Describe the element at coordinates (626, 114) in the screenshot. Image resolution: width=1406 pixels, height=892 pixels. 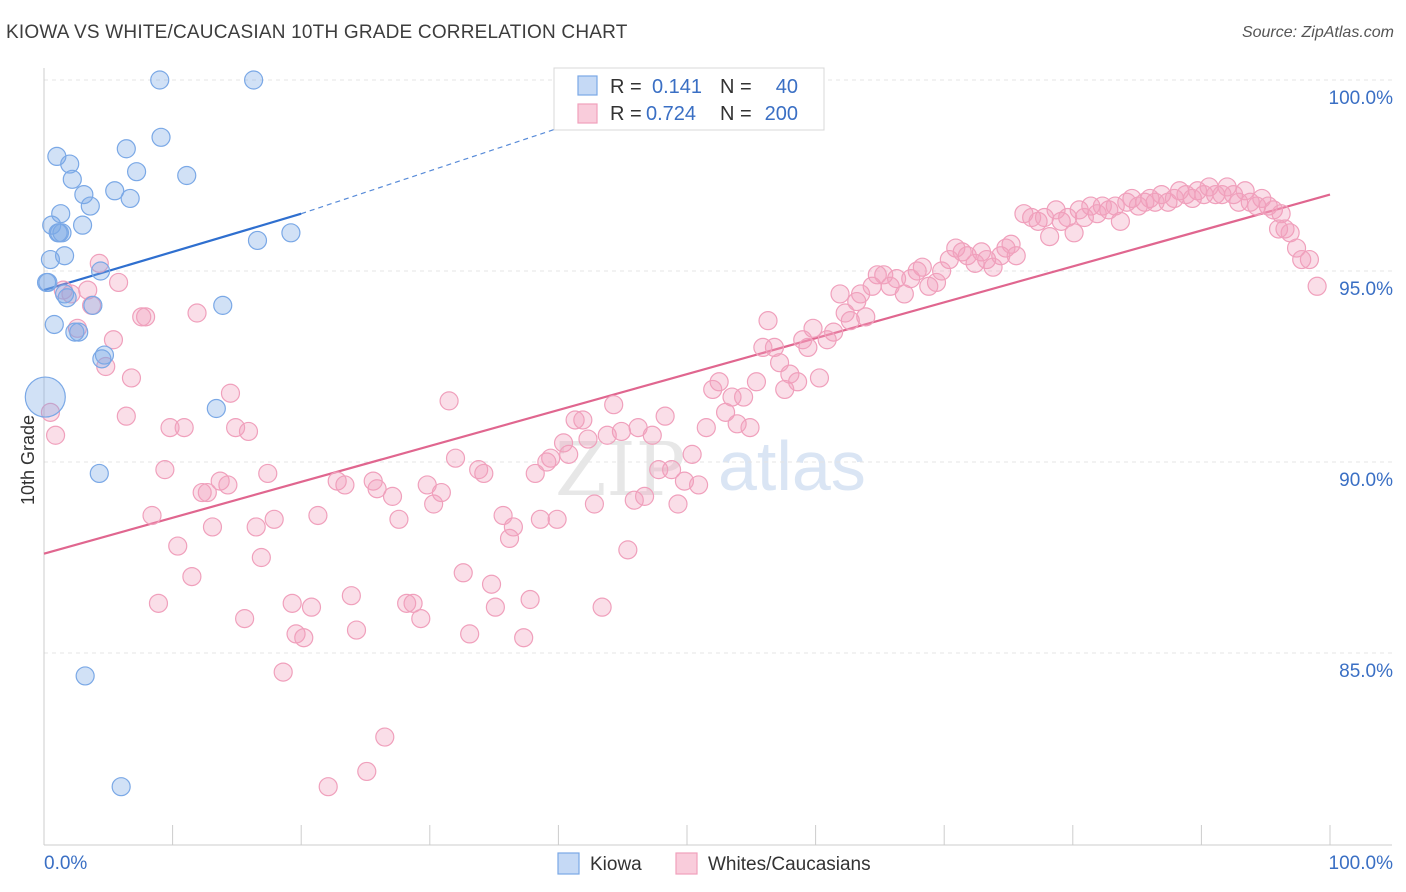
I see `legend-r-label-2: R =` at that location.